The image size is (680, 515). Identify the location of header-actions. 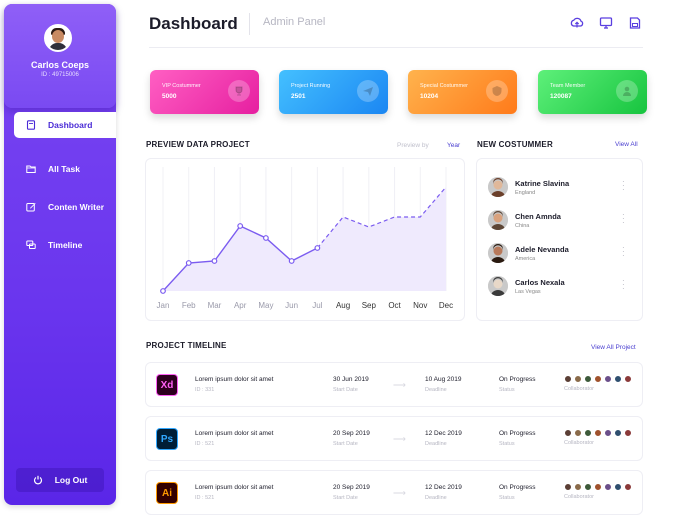
(606, 23).